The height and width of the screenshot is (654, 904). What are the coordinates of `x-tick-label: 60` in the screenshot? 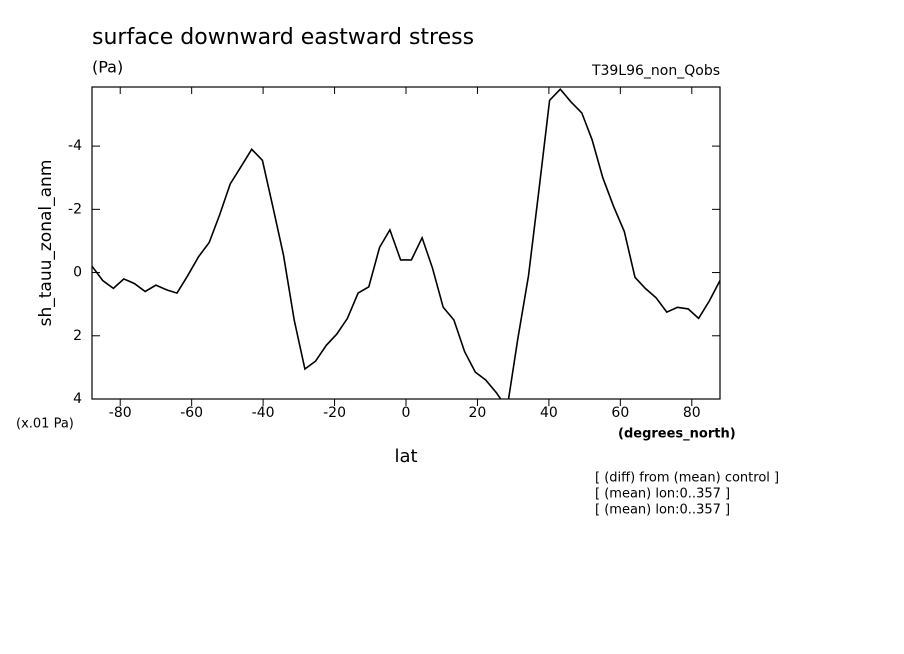 It's located at (620, 413).